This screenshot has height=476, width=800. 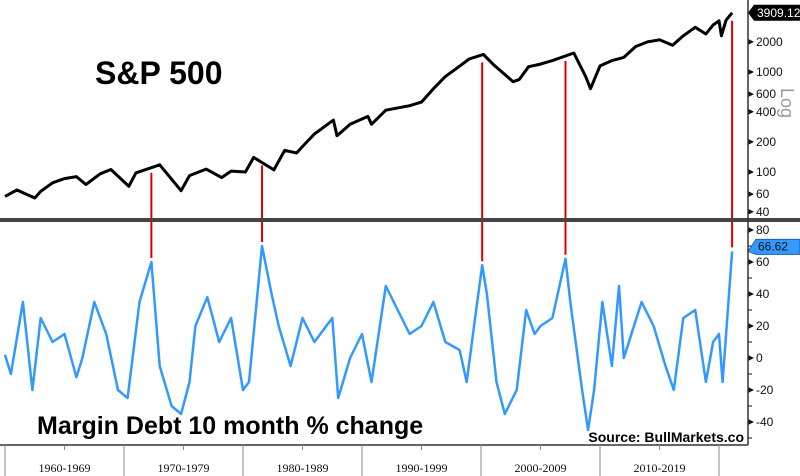 I want to click on last-value-tag, so click(x=773, y=246).